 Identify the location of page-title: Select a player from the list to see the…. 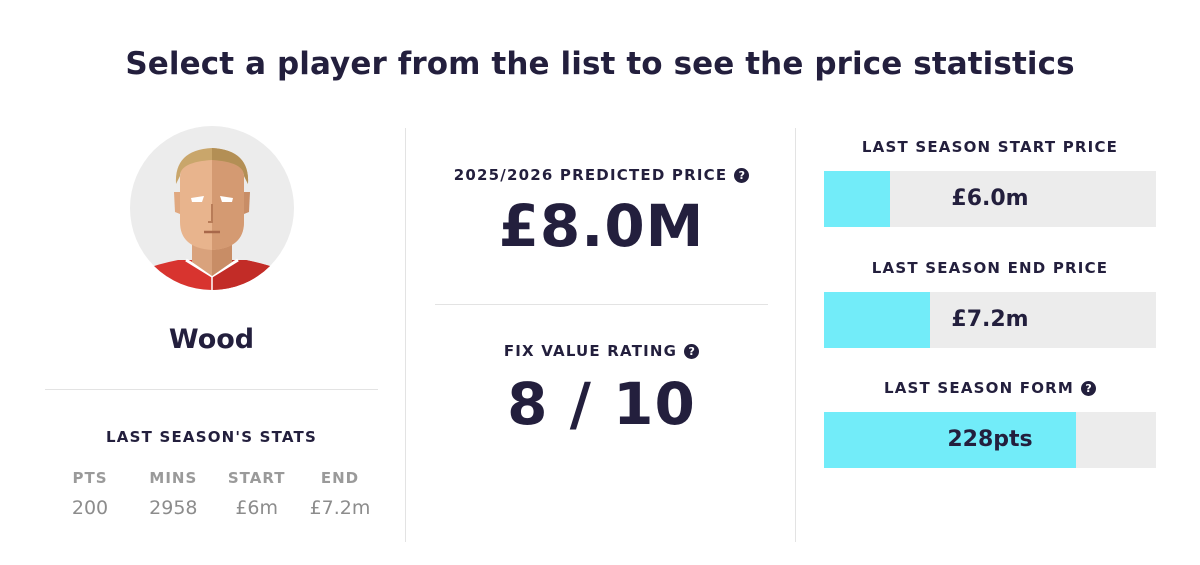
(600, 64).